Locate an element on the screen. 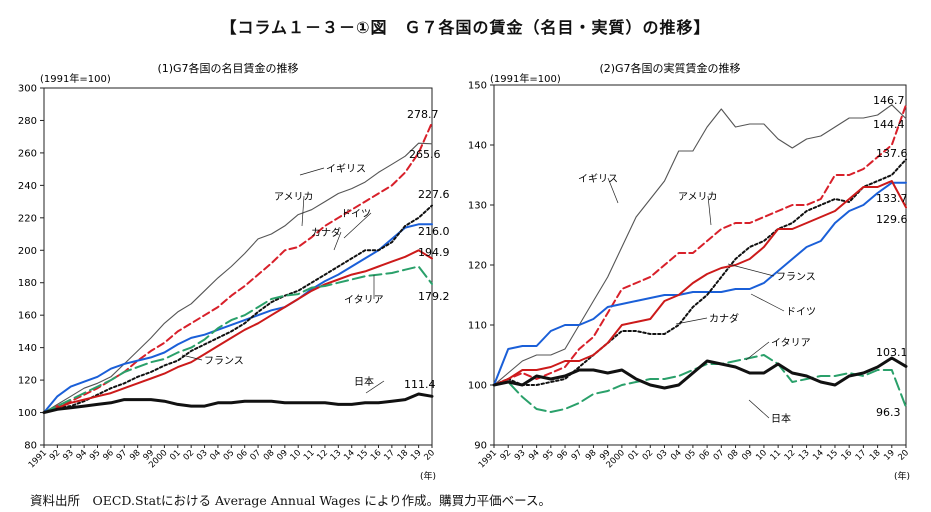 The height and width of the screenshot is (512, 931). end-value-label: 179.2 is located at coordinates (434, 296).